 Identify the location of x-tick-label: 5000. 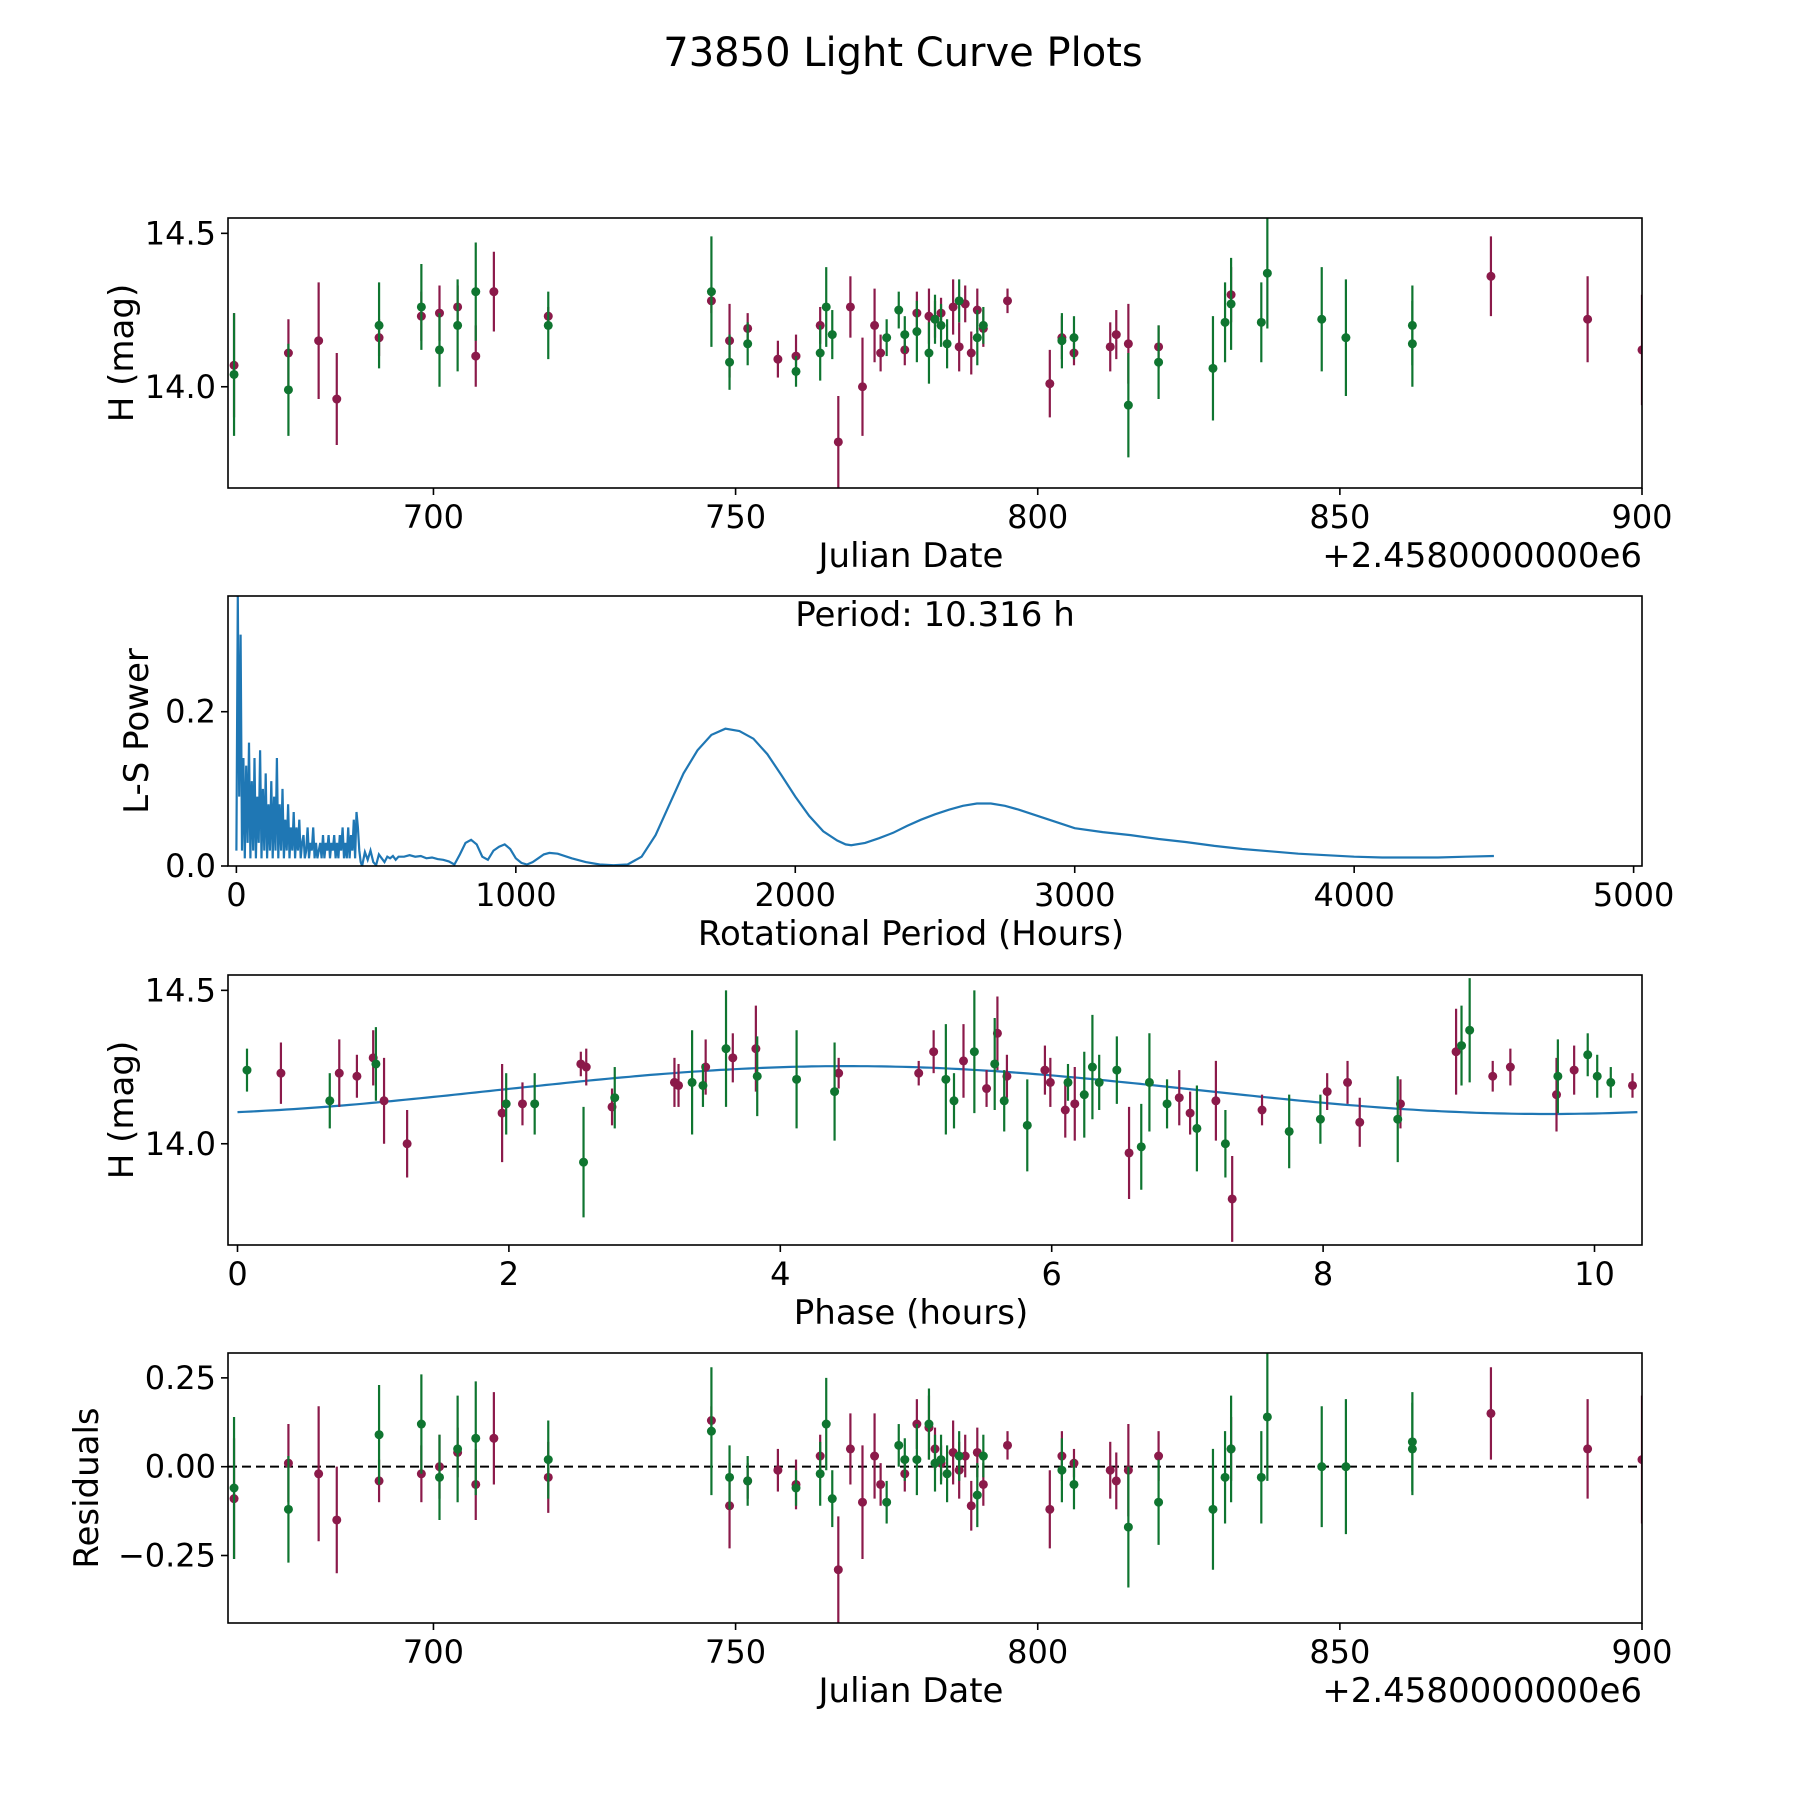
(1633, 895).